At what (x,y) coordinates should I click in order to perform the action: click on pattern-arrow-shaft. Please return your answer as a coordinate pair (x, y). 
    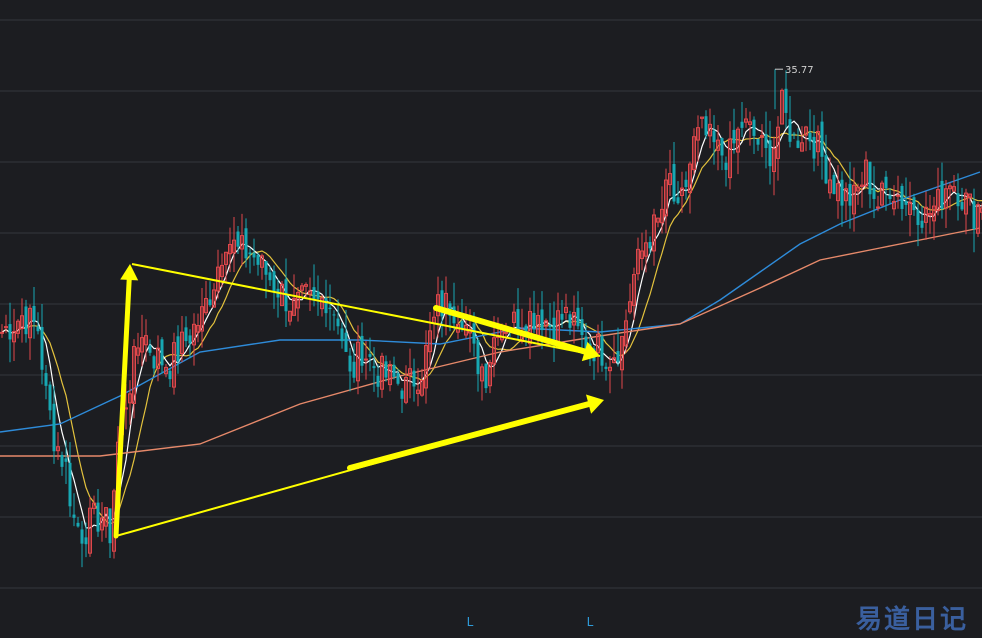
    Looking at the image, I should click on (122, 408).